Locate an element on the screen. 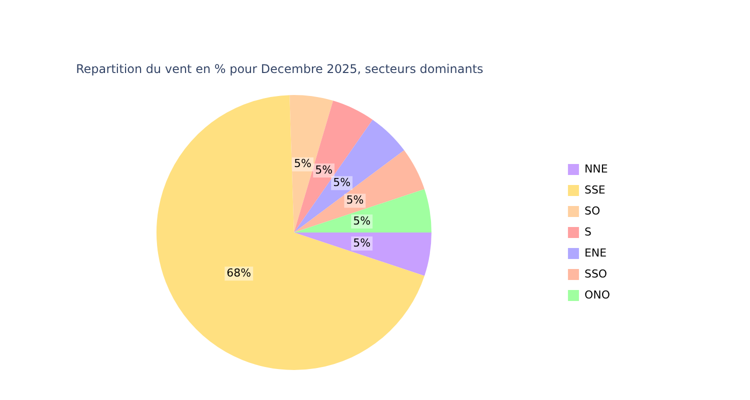 Image resolution: width=750 pixels, height=400 pixels. legend-label: SSO is located at coordinates (596, 273).